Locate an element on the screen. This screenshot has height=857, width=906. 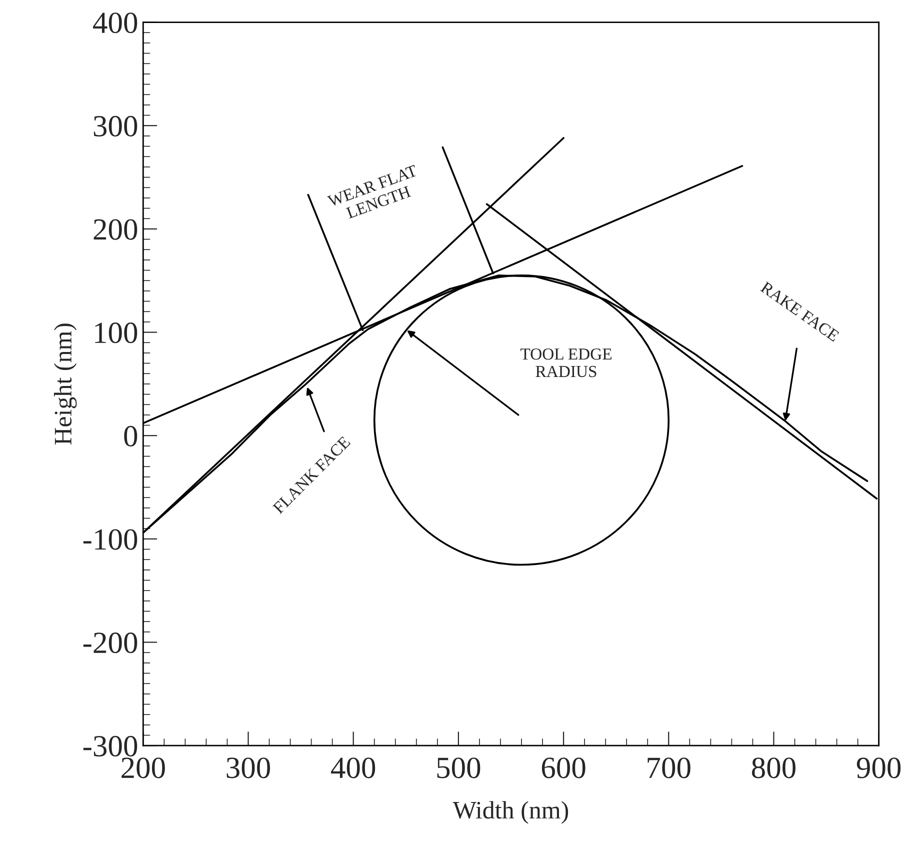
y-tick-label: -300 is located at coordinates (110, 746).